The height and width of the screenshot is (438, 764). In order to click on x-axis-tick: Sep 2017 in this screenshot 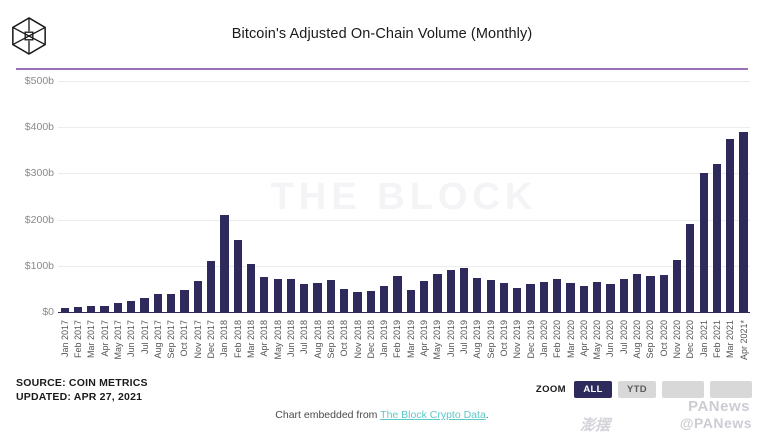, I will do `click(171, 348)`.